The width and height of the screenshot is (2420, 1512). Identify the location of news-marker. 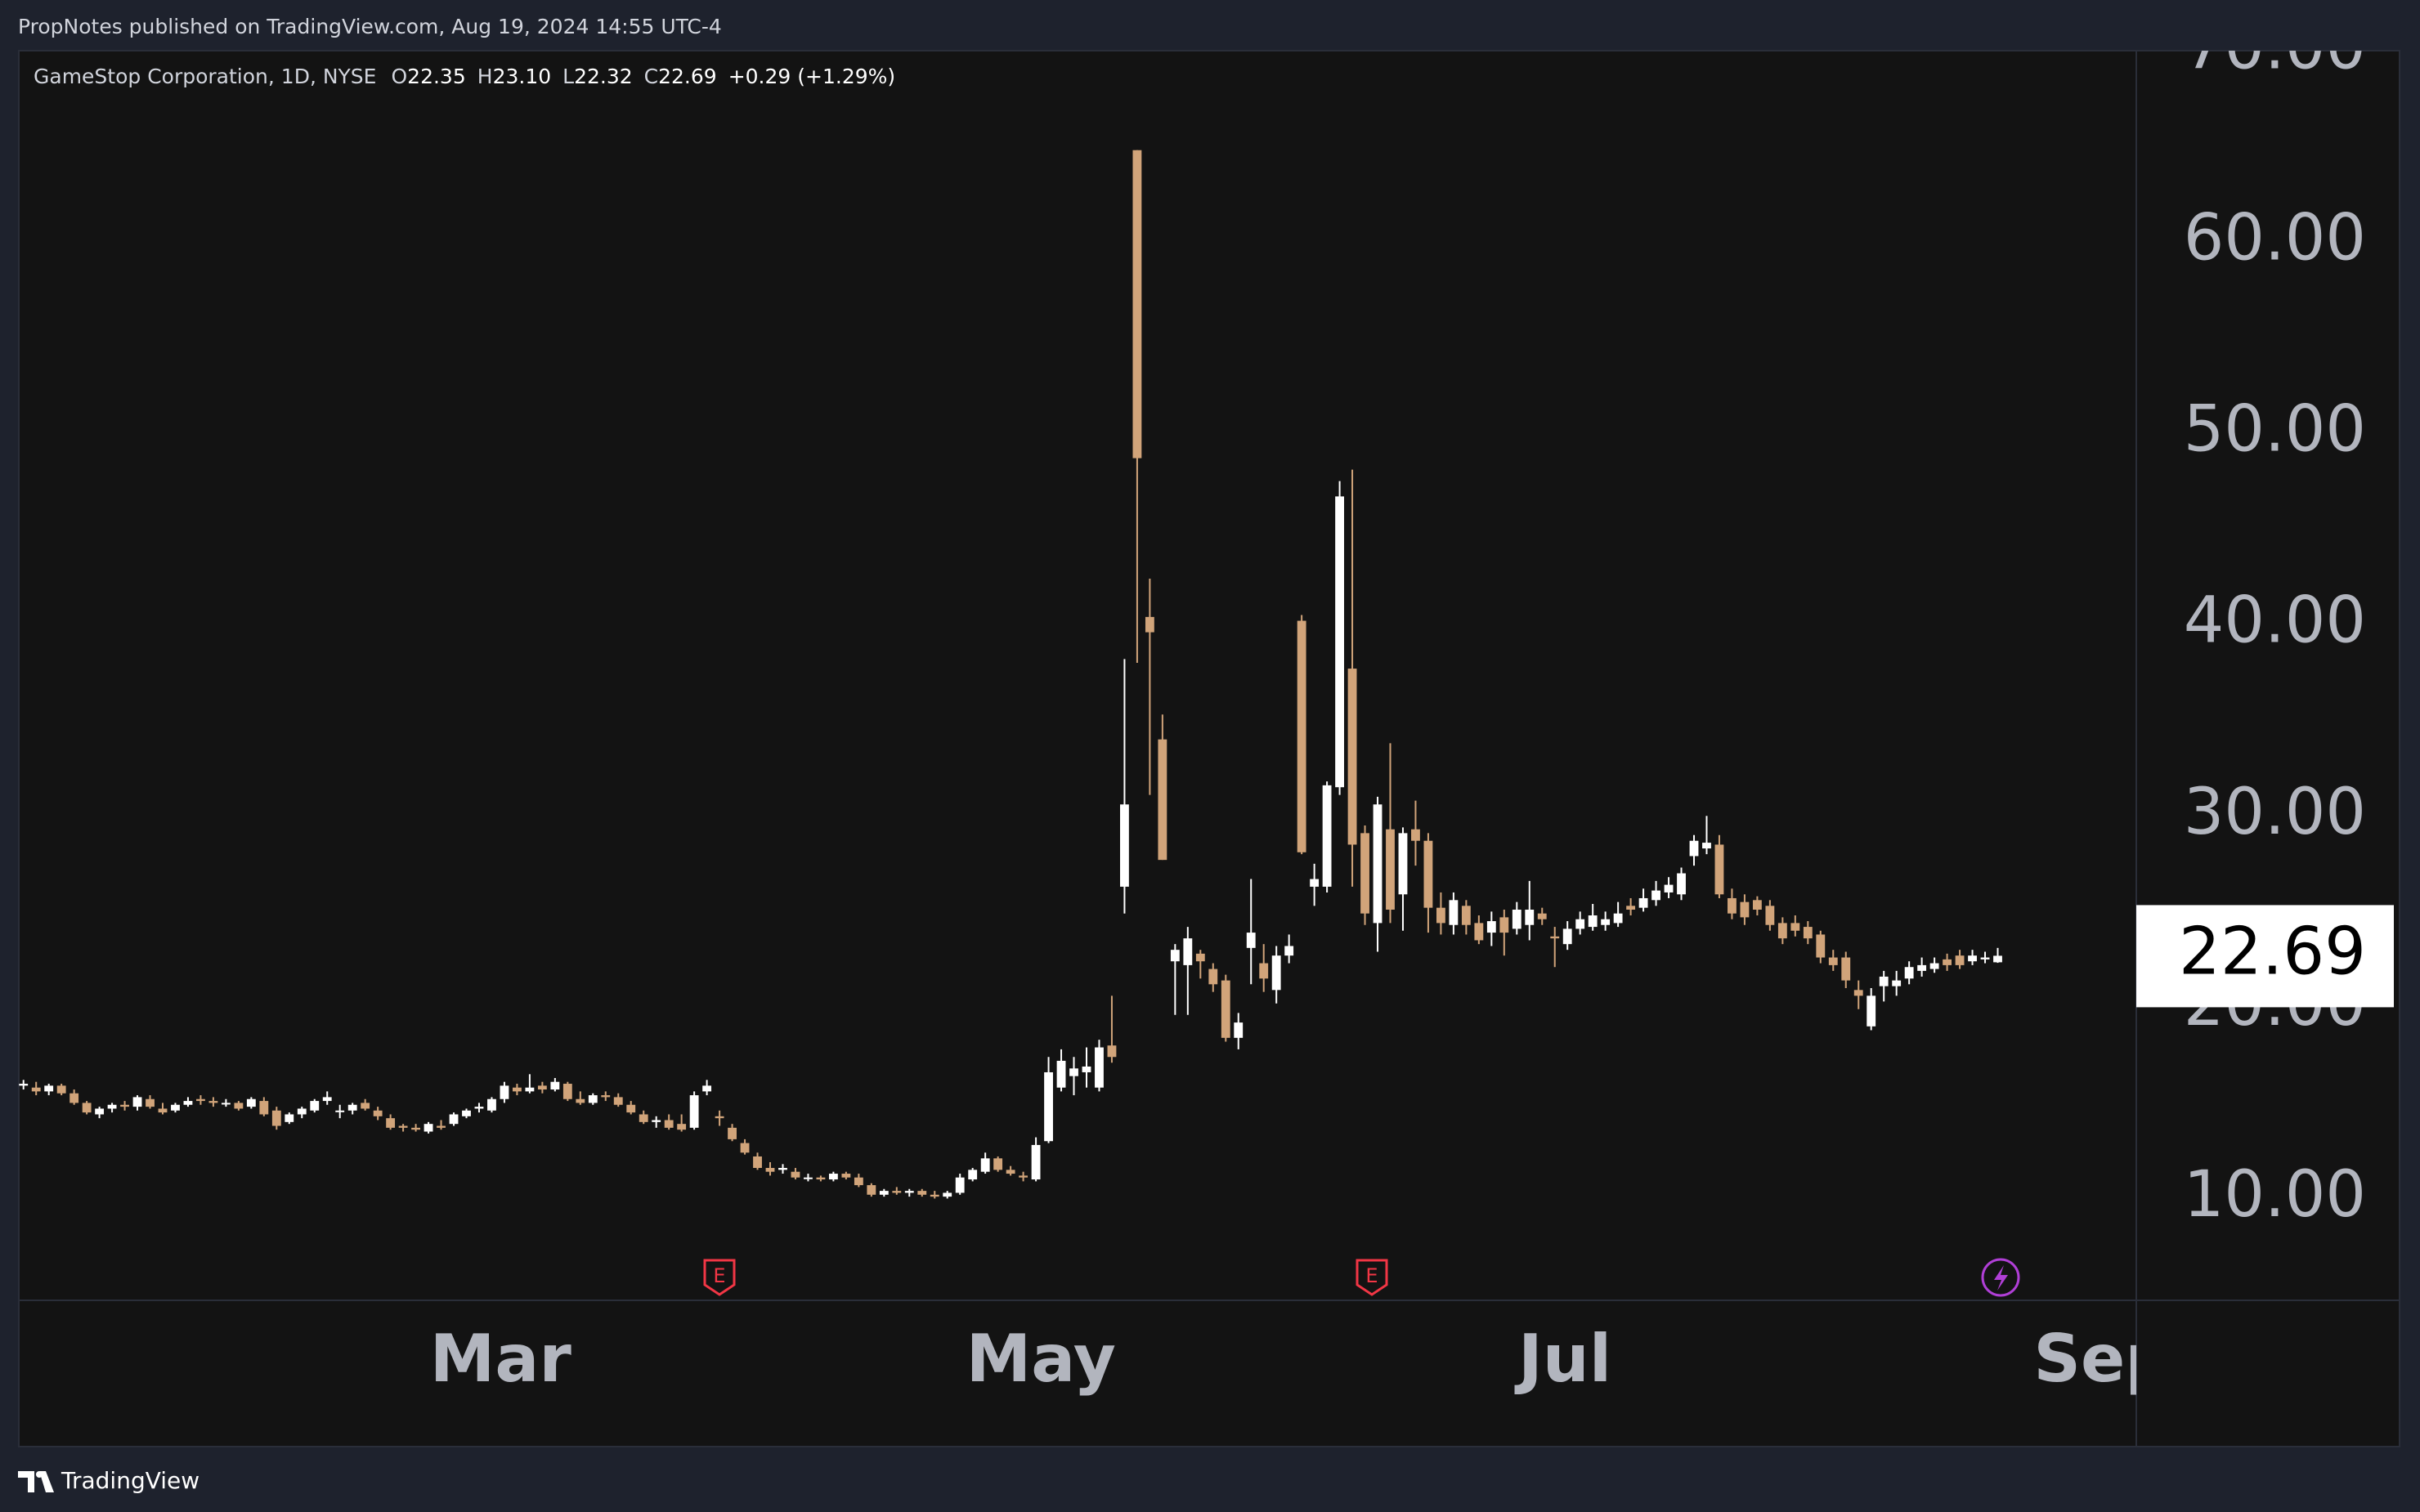
(2000, 1277).